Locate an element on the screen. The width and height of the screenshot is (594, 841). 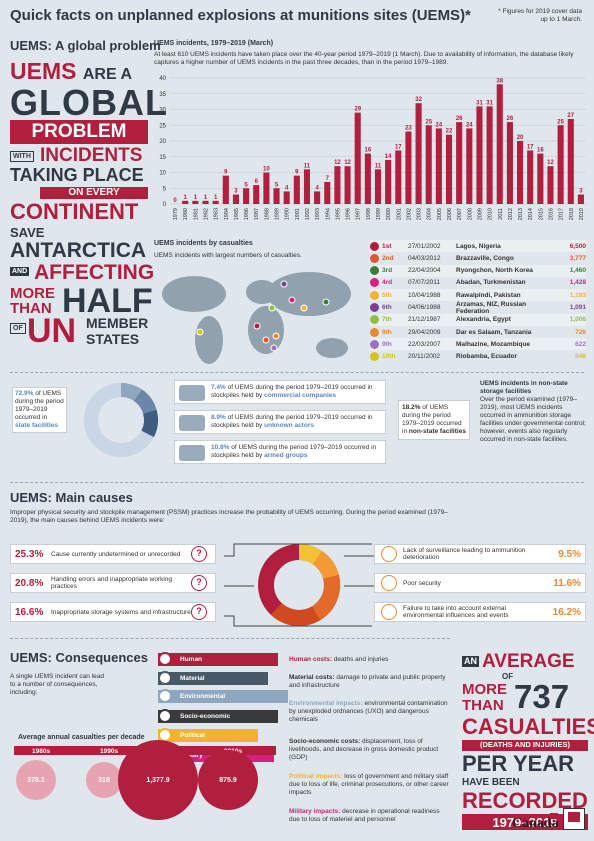
person-icon is located at coordinates (165, 659).